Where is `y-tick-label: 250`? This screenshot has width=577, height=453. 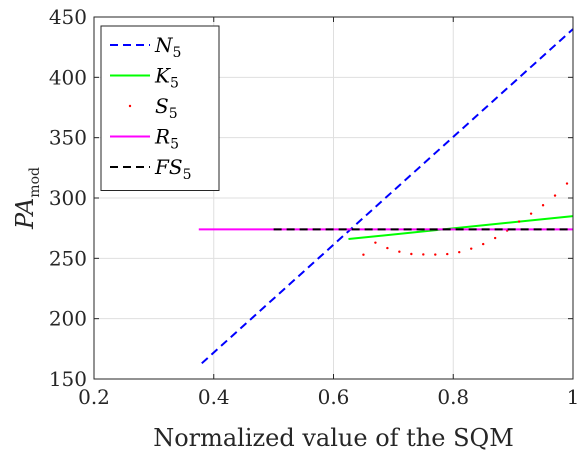 y-tick-label: 250 is located at coordinates (68, 258).